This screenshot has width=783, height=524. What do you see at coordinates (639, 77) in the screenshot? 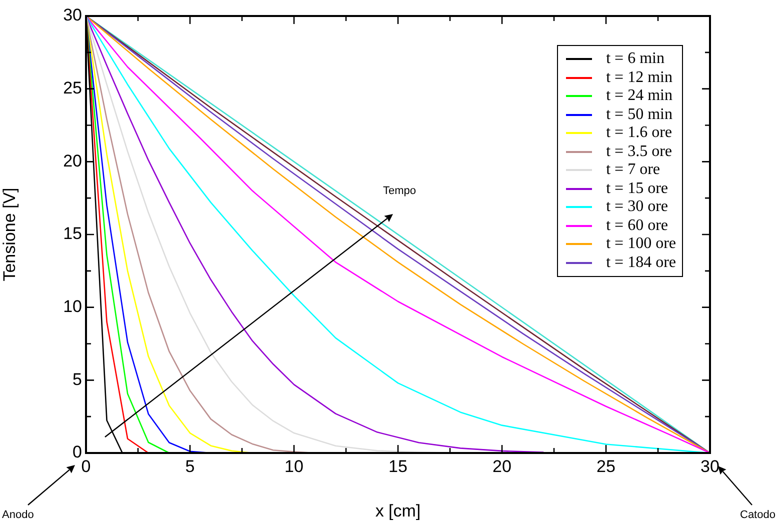
I see `legend-label: t = 12 min` at bounding box center [639, 77].